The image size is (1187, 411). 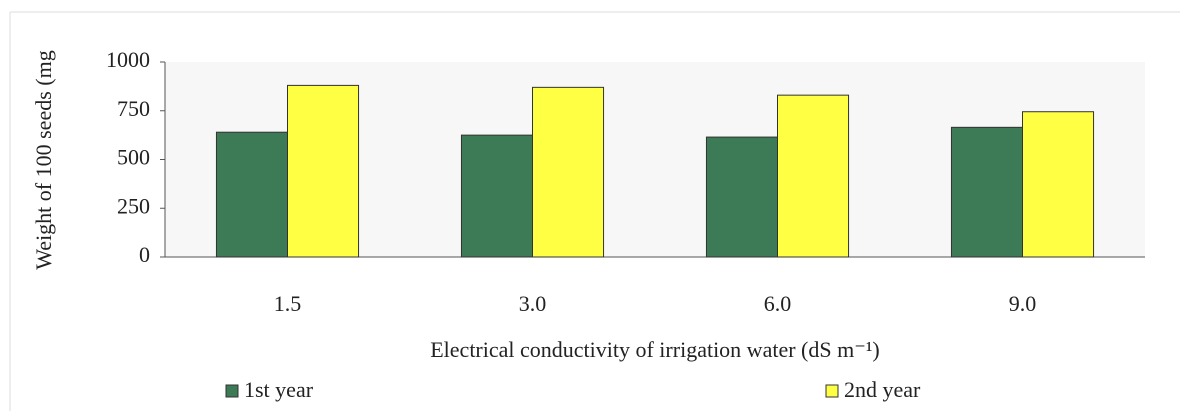 What do you see at coordinates (133, 205) in the screenshot?
I see `y-tick-label: 250` at bounding box center [133, 205].